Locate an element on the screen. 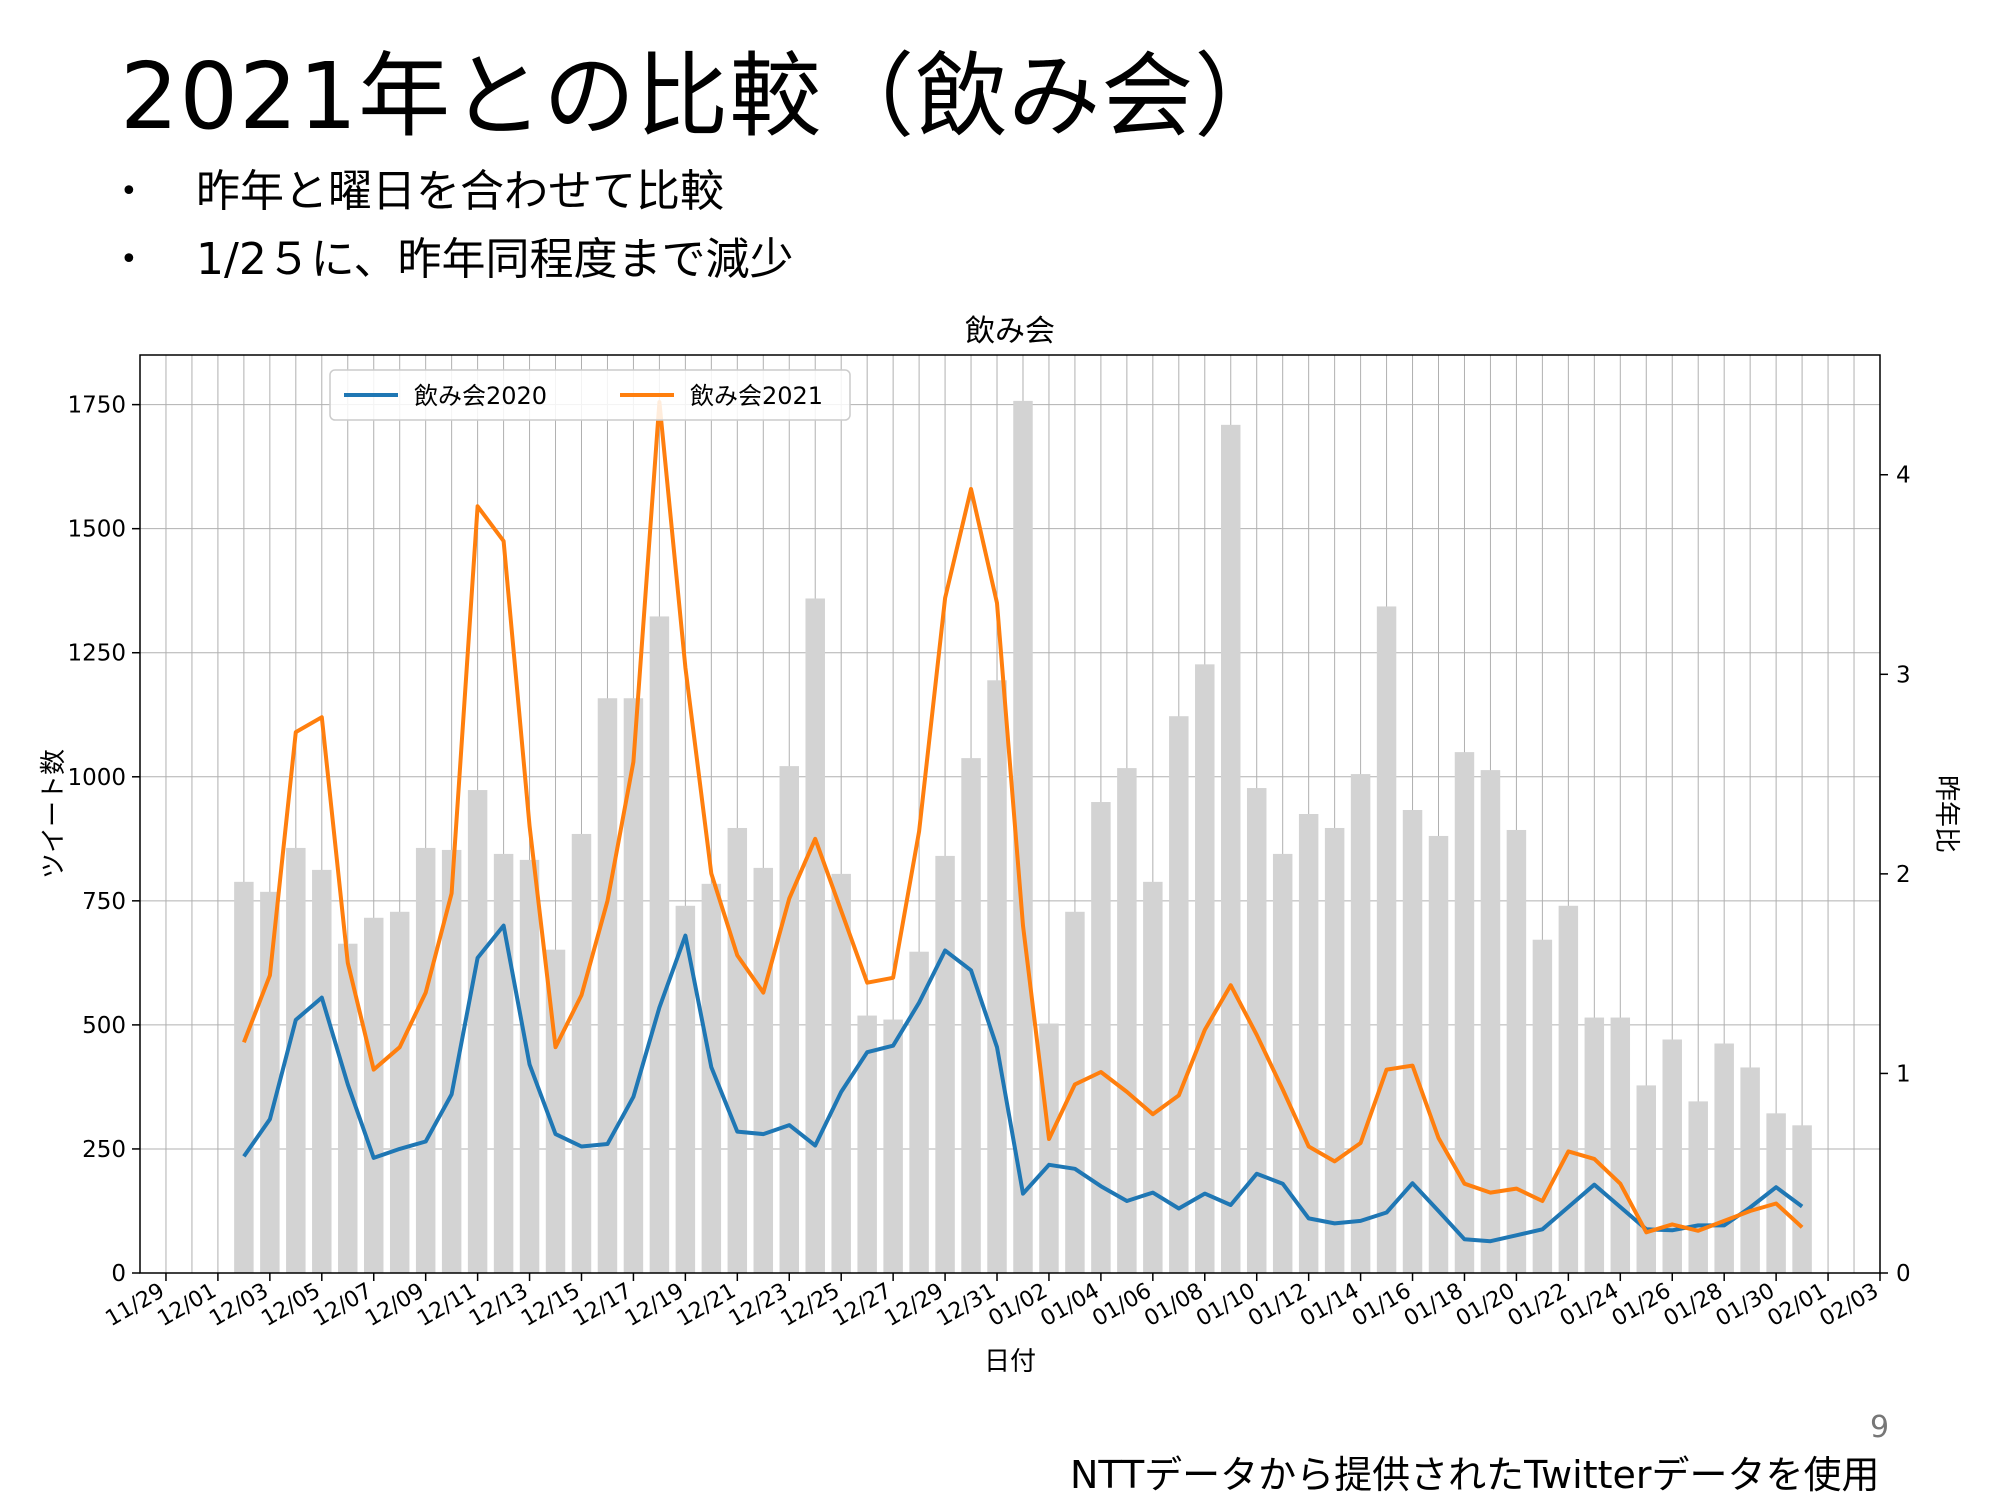 This screenshot has width=2000, height=1500. x-tick-label: 02/03 is located at coordinates (1849, 1305).